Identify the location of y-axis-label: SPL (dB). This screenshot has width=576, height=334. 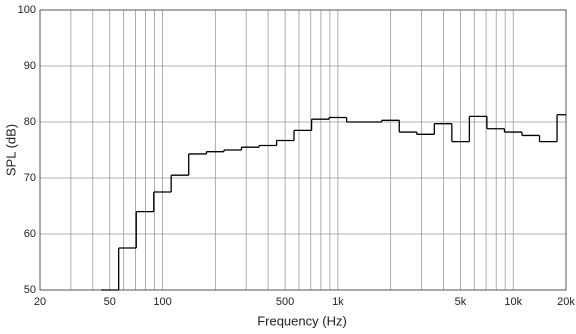
(10, 150).